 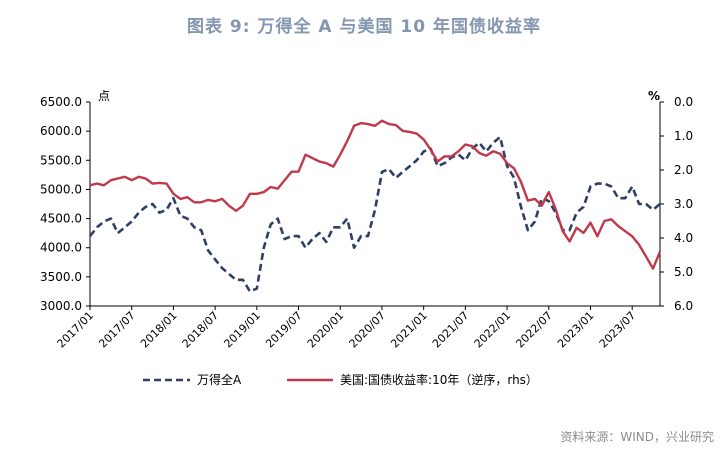 What do you see at coordinates (159, 330) in the screenshot?
I see `x-tick-label: 2018/01` at bounding box center [159, 330].